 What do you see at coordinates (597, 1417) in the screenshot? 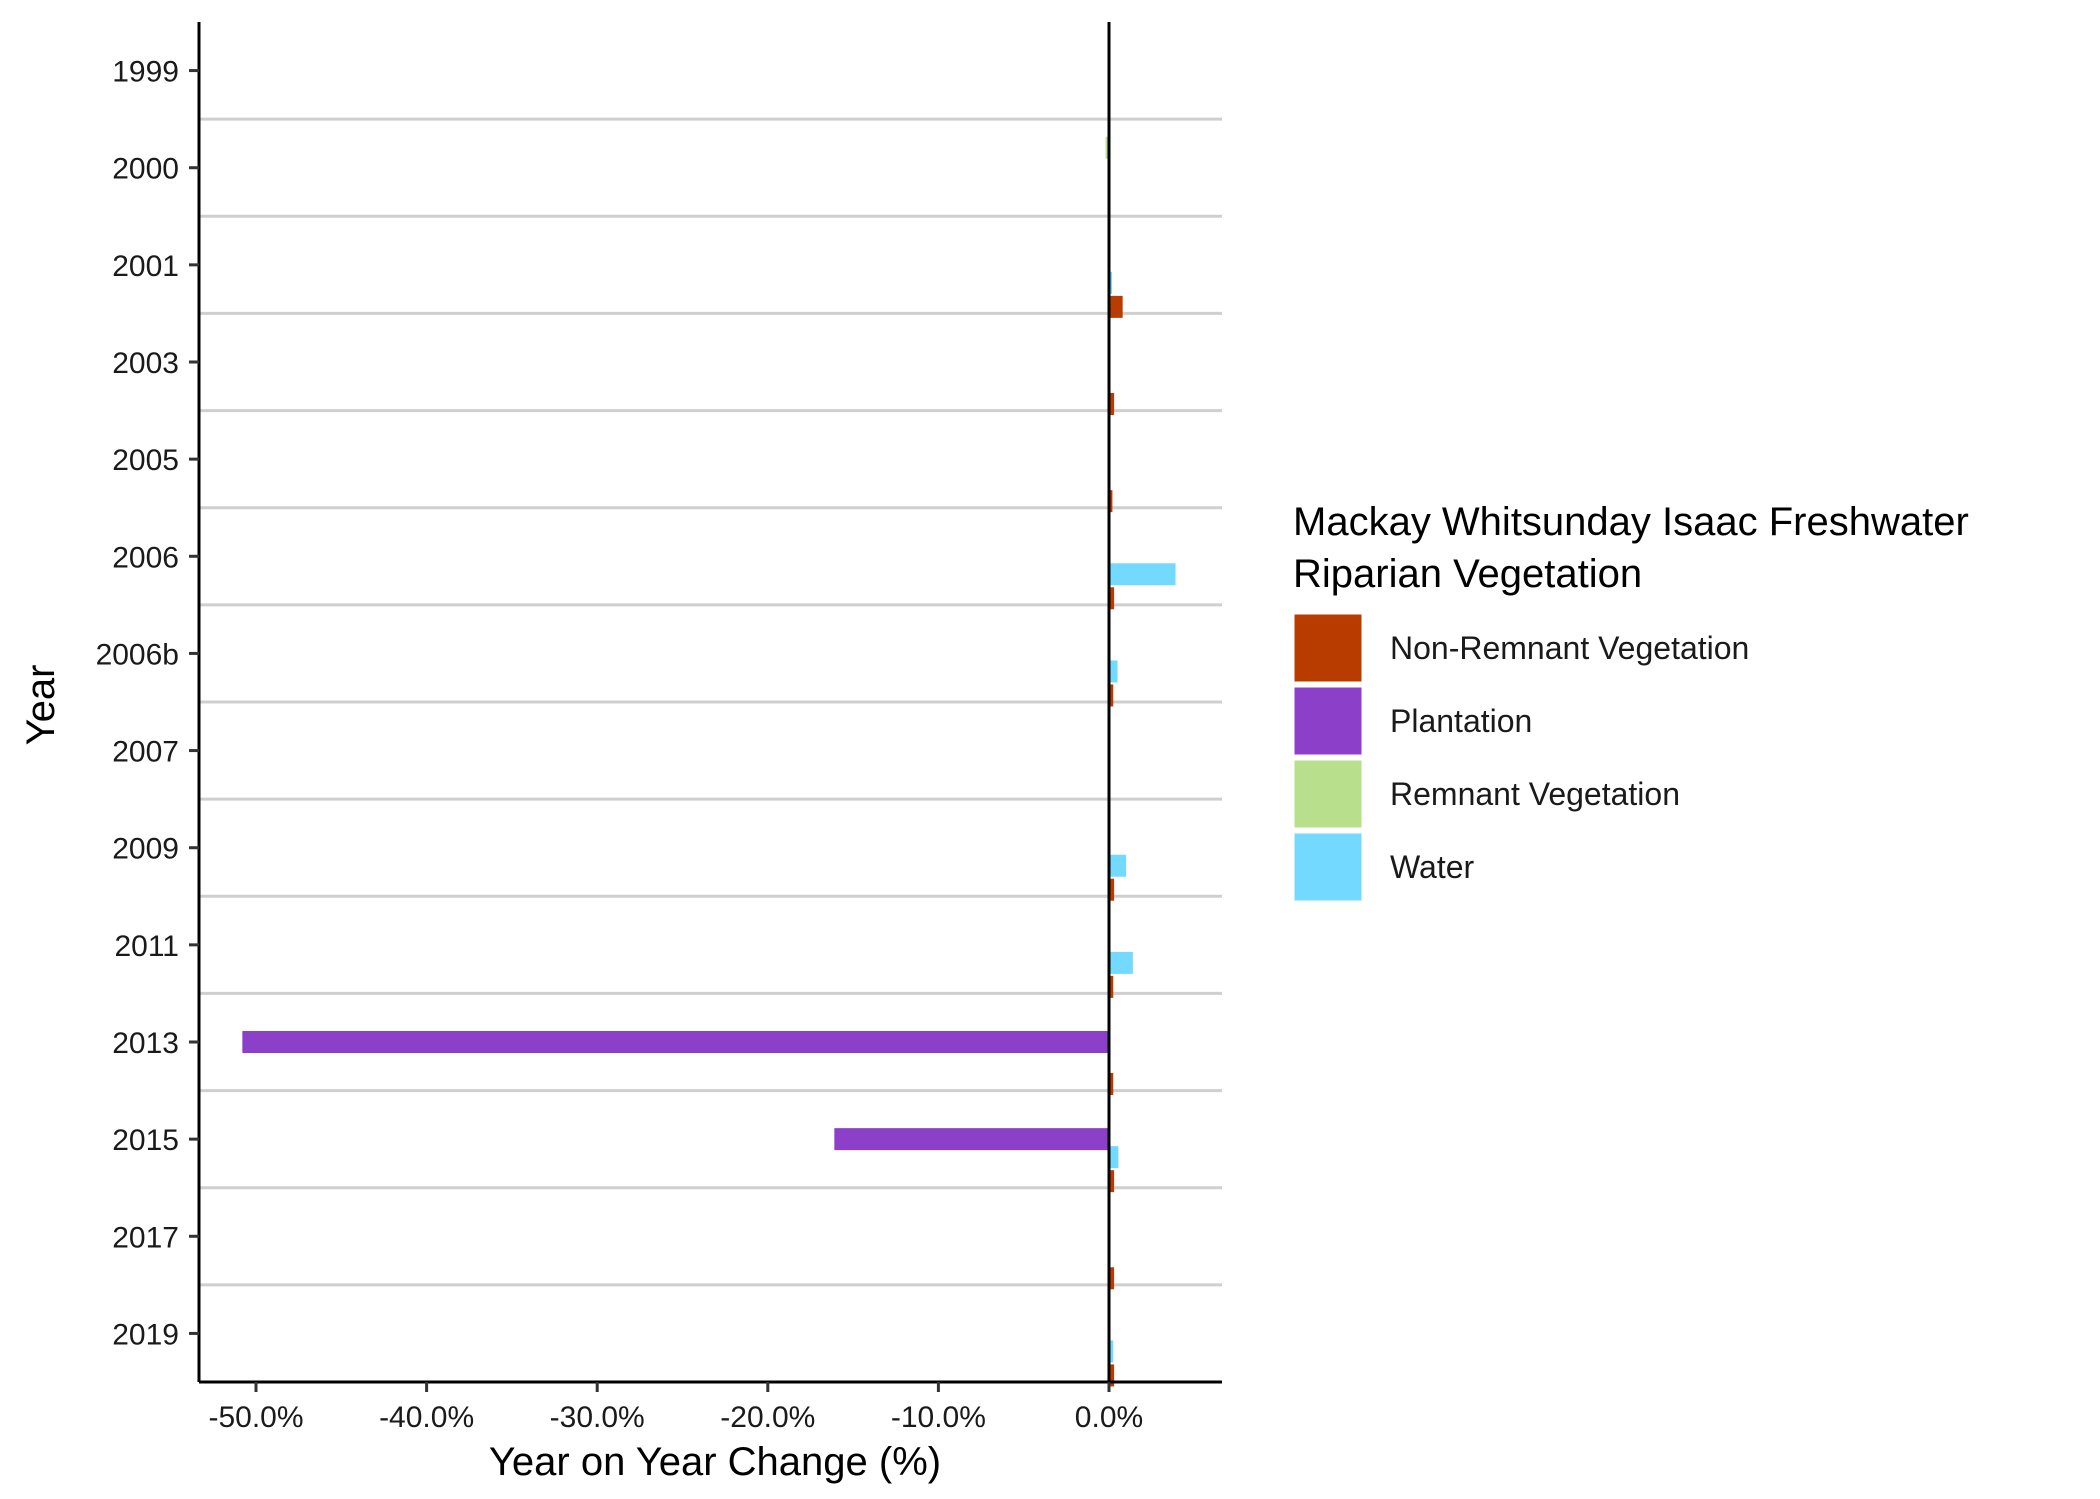
I see `x-tick-label: -30.0%` at bounding box center [597, 1417].